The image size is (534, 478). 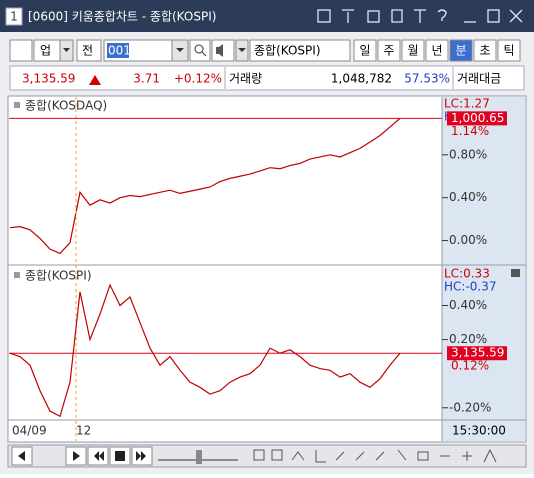 What do you see at coordinates (468, 154) in the screenshot?
I see `y-tick-label: 0.80%` at bounding box center [468, 154].